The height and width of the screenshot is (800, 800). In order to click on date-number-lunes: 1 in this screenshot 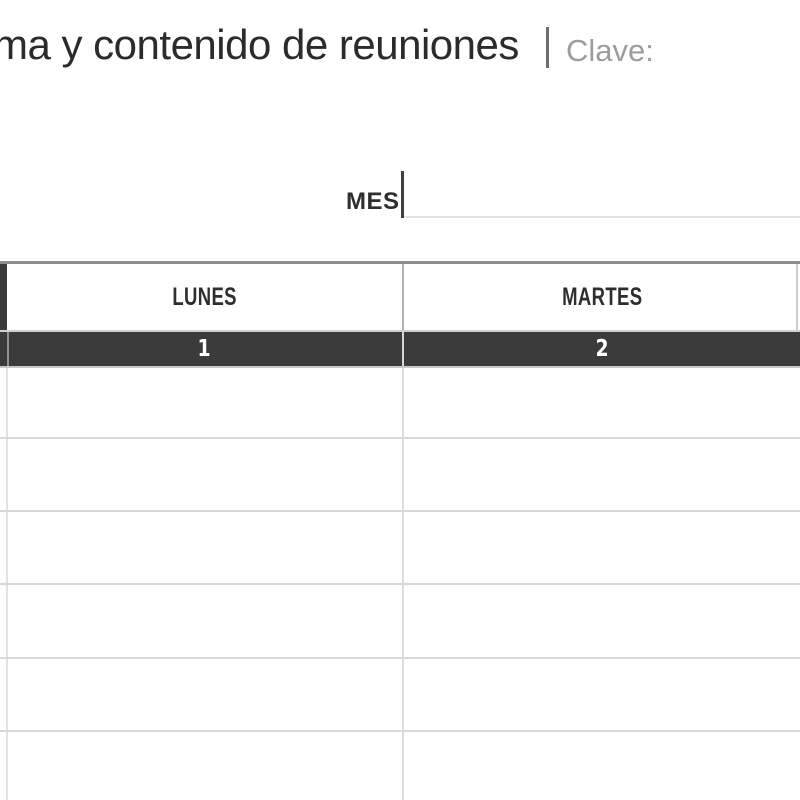, I will do `click(204, 349)`.